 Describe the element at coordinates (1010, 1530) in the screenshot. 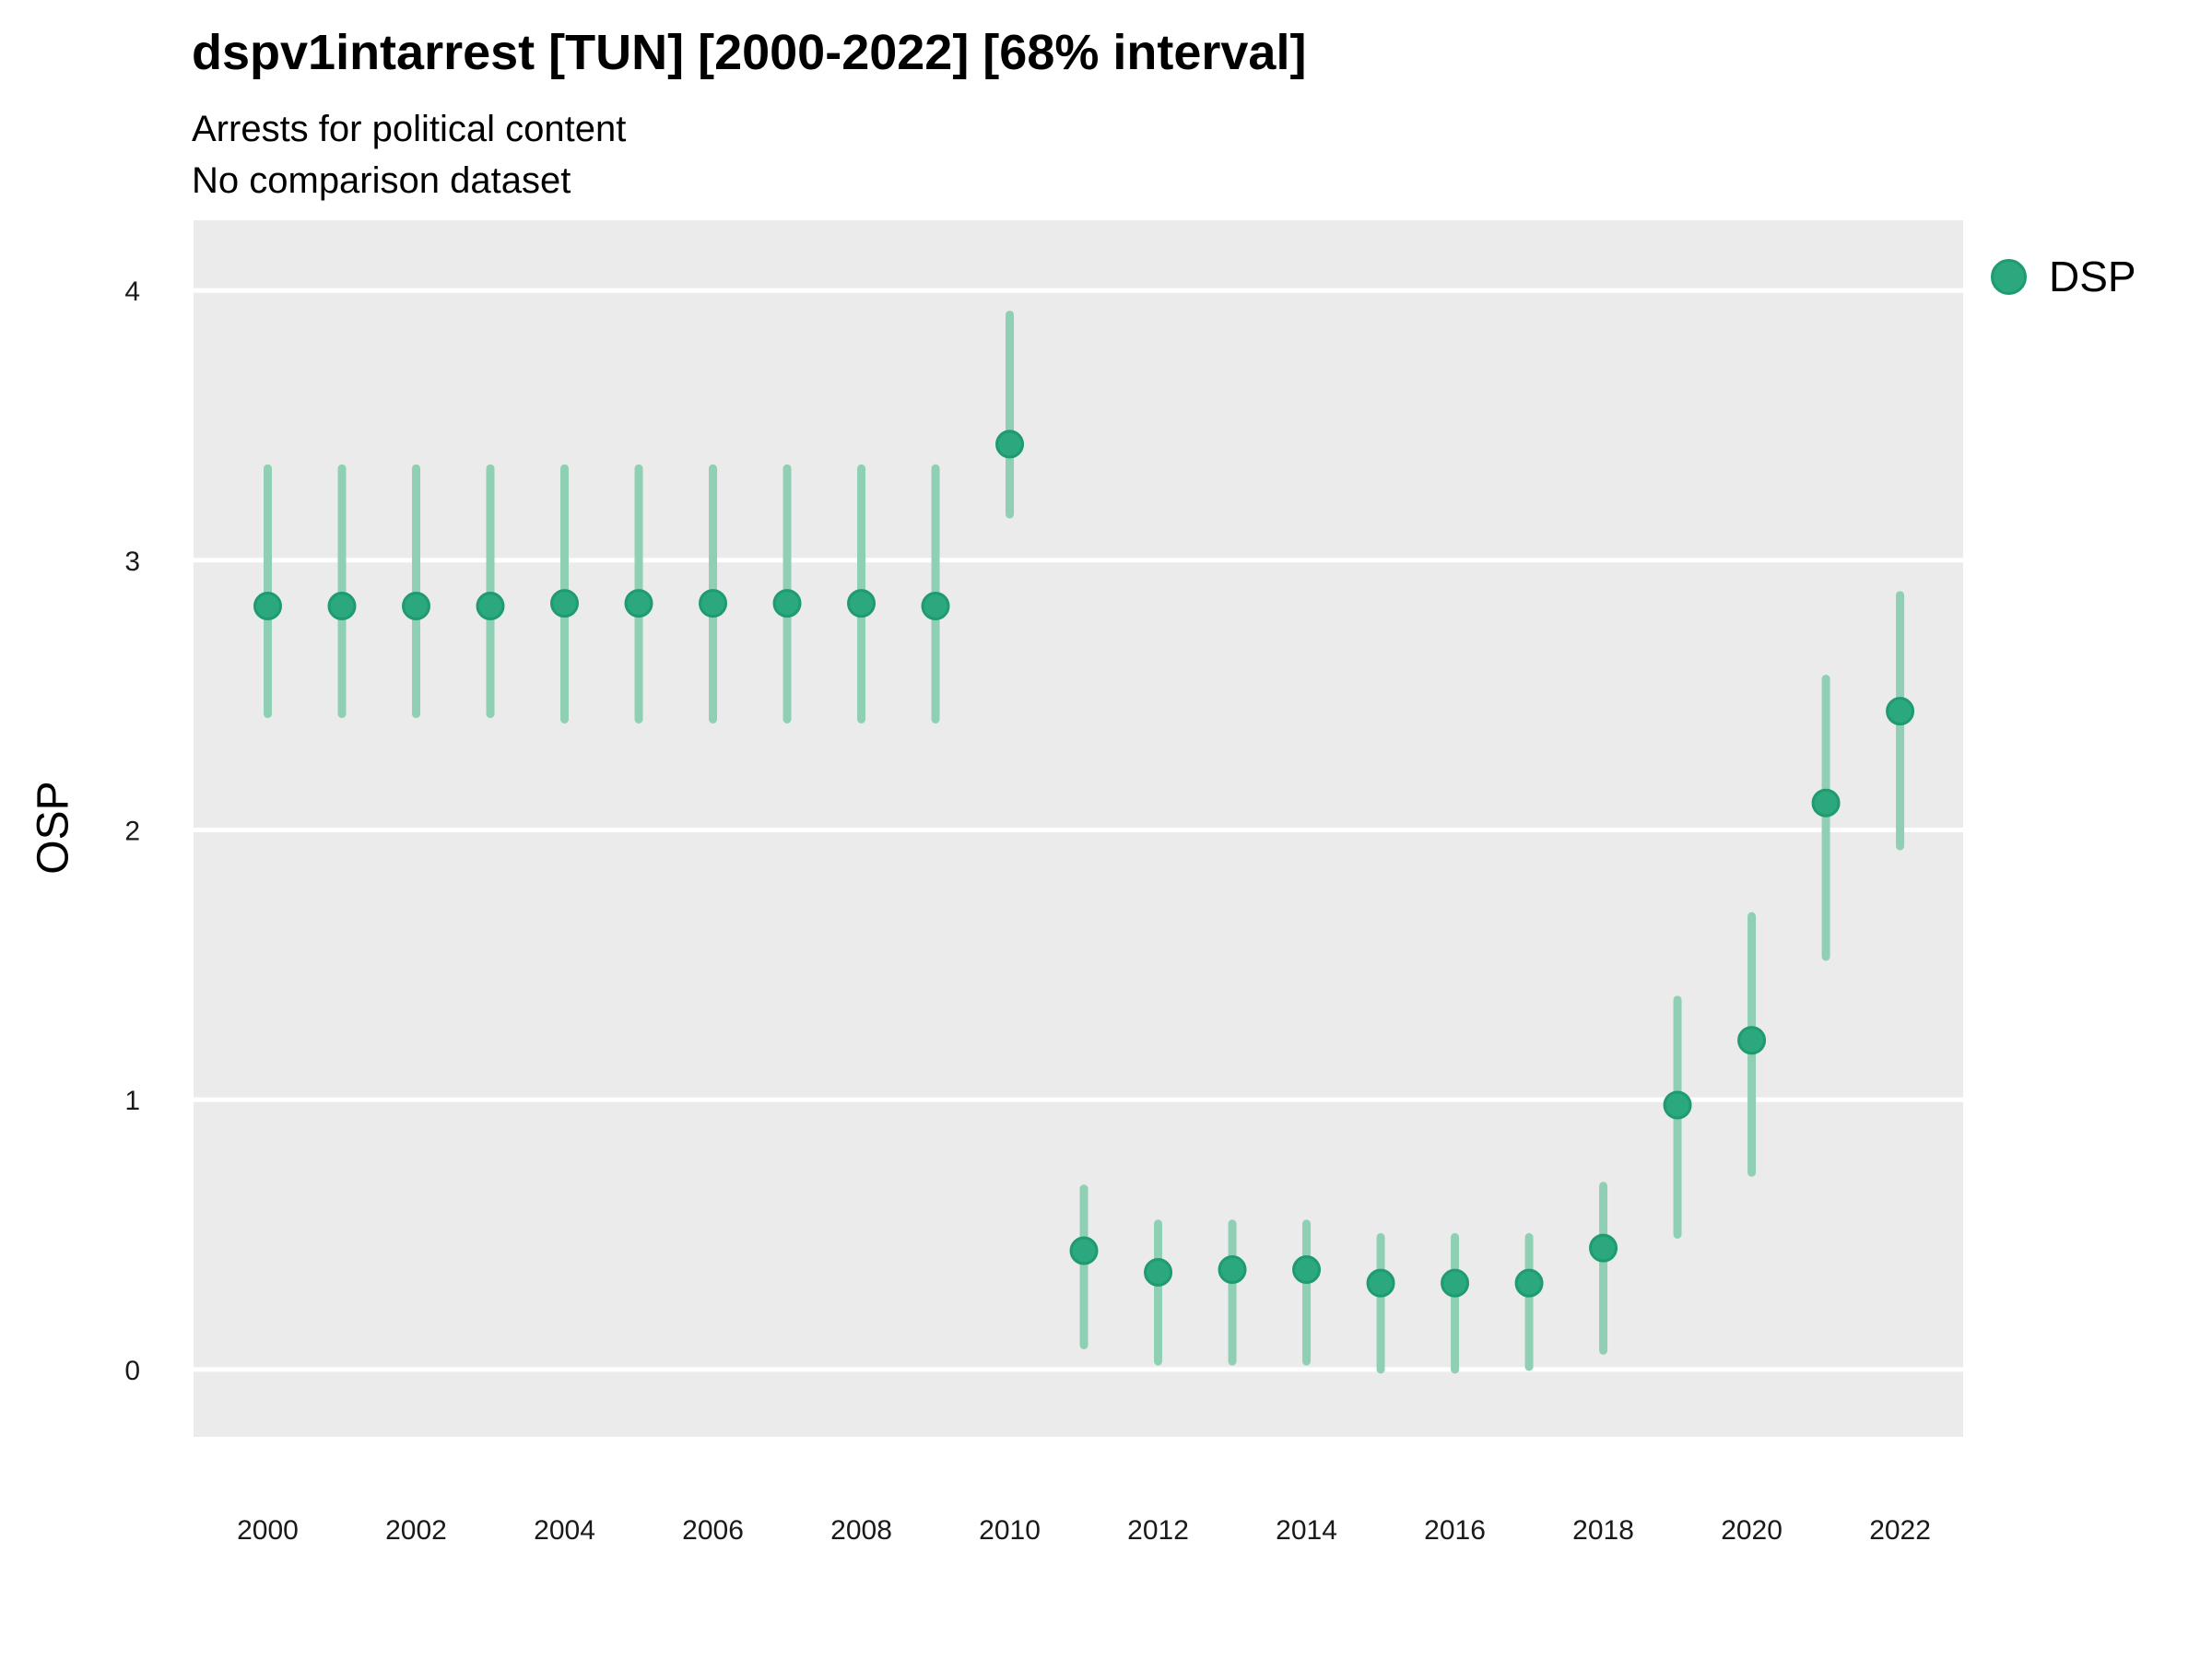

I see `x-tick-label-2010: 2010` at that location.